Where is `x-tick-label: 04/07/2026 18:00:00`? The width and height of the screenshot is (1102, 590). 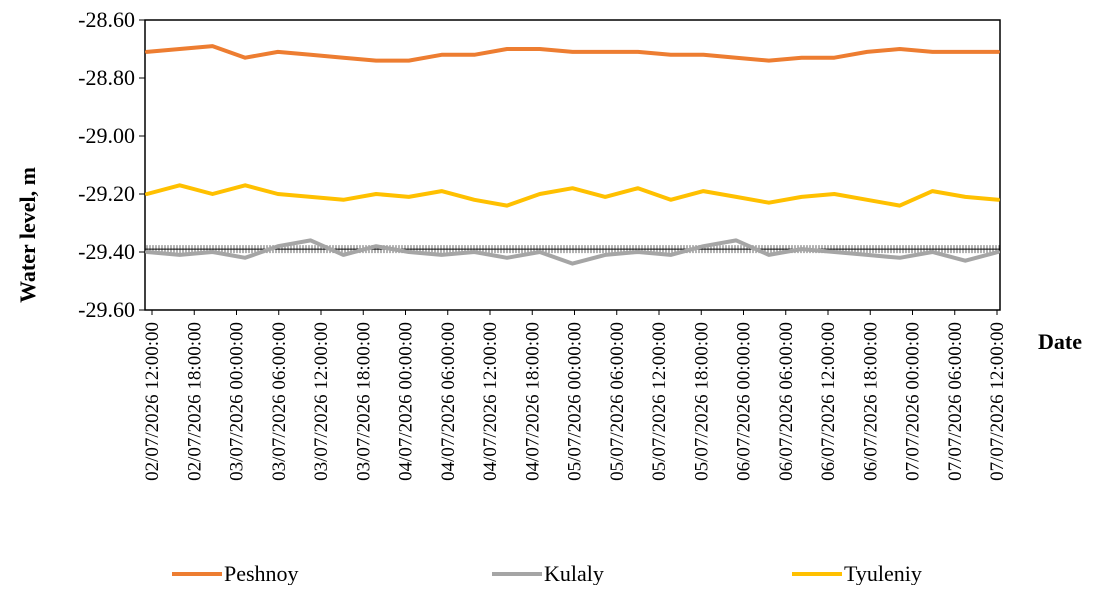 x-tick-label: 04/07/2026 18:00:00 is located at coordinates (532, 401).